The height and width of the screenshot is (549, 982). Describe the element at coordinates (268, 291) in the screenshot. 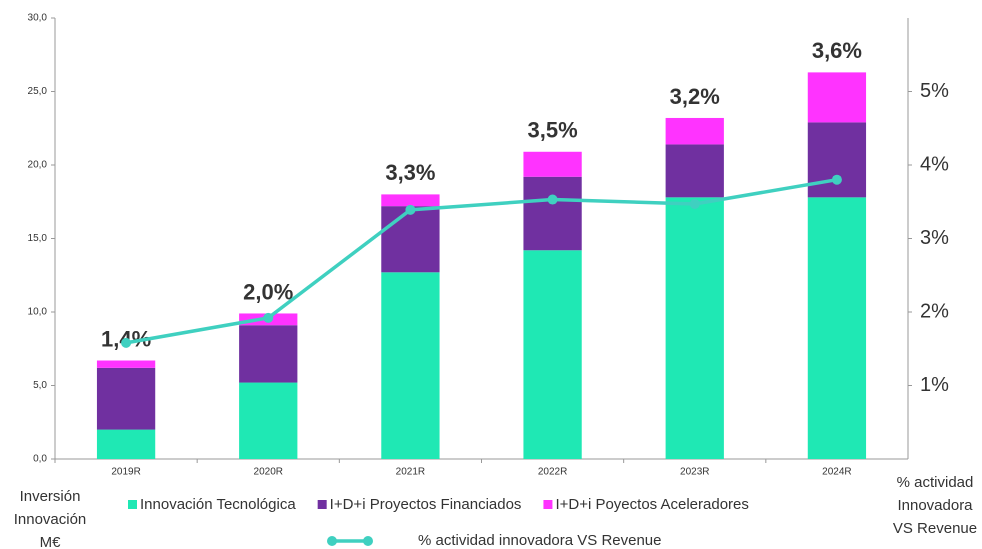

I see `annotation: 2,0%` at that location.